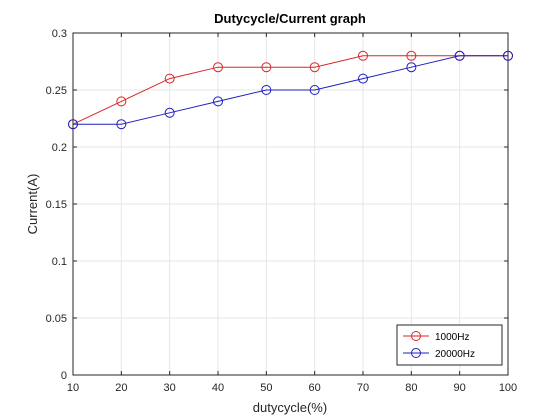 The image size is (560, 420). What do you see at coordinates (411, 388) in the screenshot?
I see `x-tick-label: 80` at bounding box center [411, 388].